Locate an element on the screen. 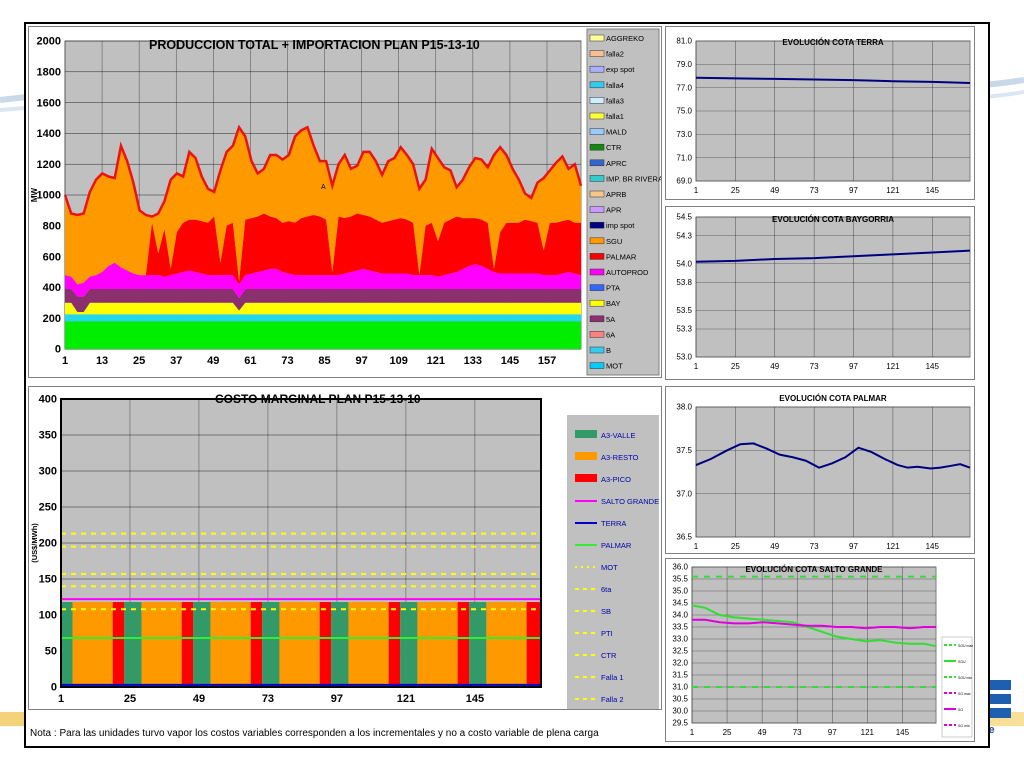 Image resolution: width=1024 pixels, height=768 pixels. y-tick-label: 35.5 is located at coordinates (680, 579).